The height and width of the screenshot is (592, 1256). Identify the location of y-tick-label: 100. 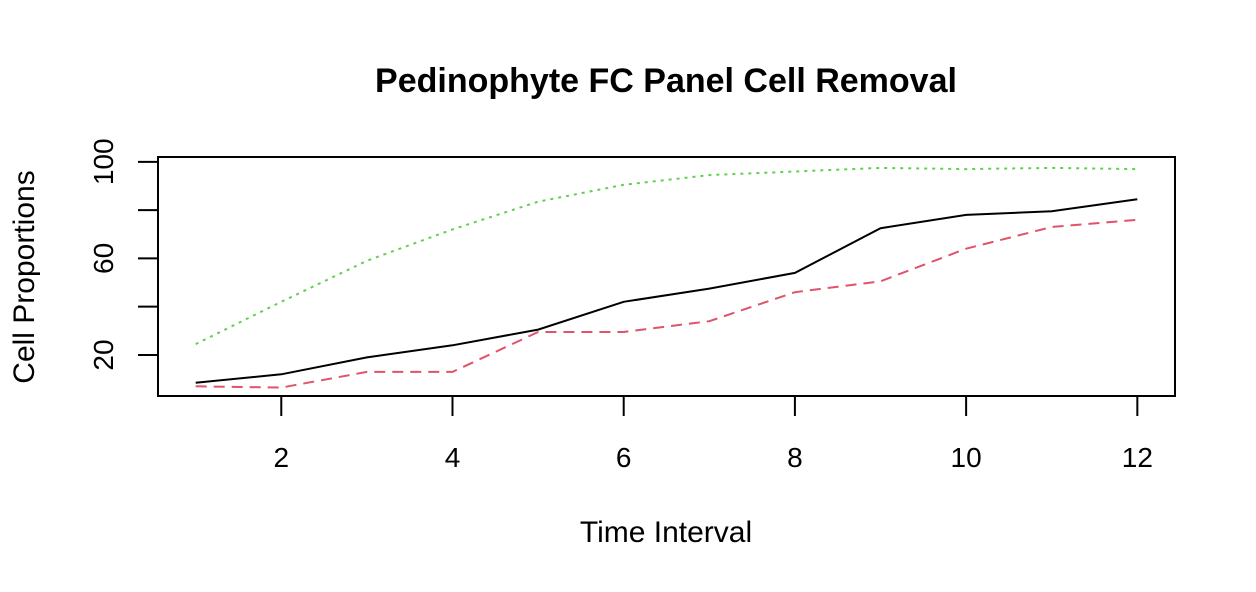
(103, 161).